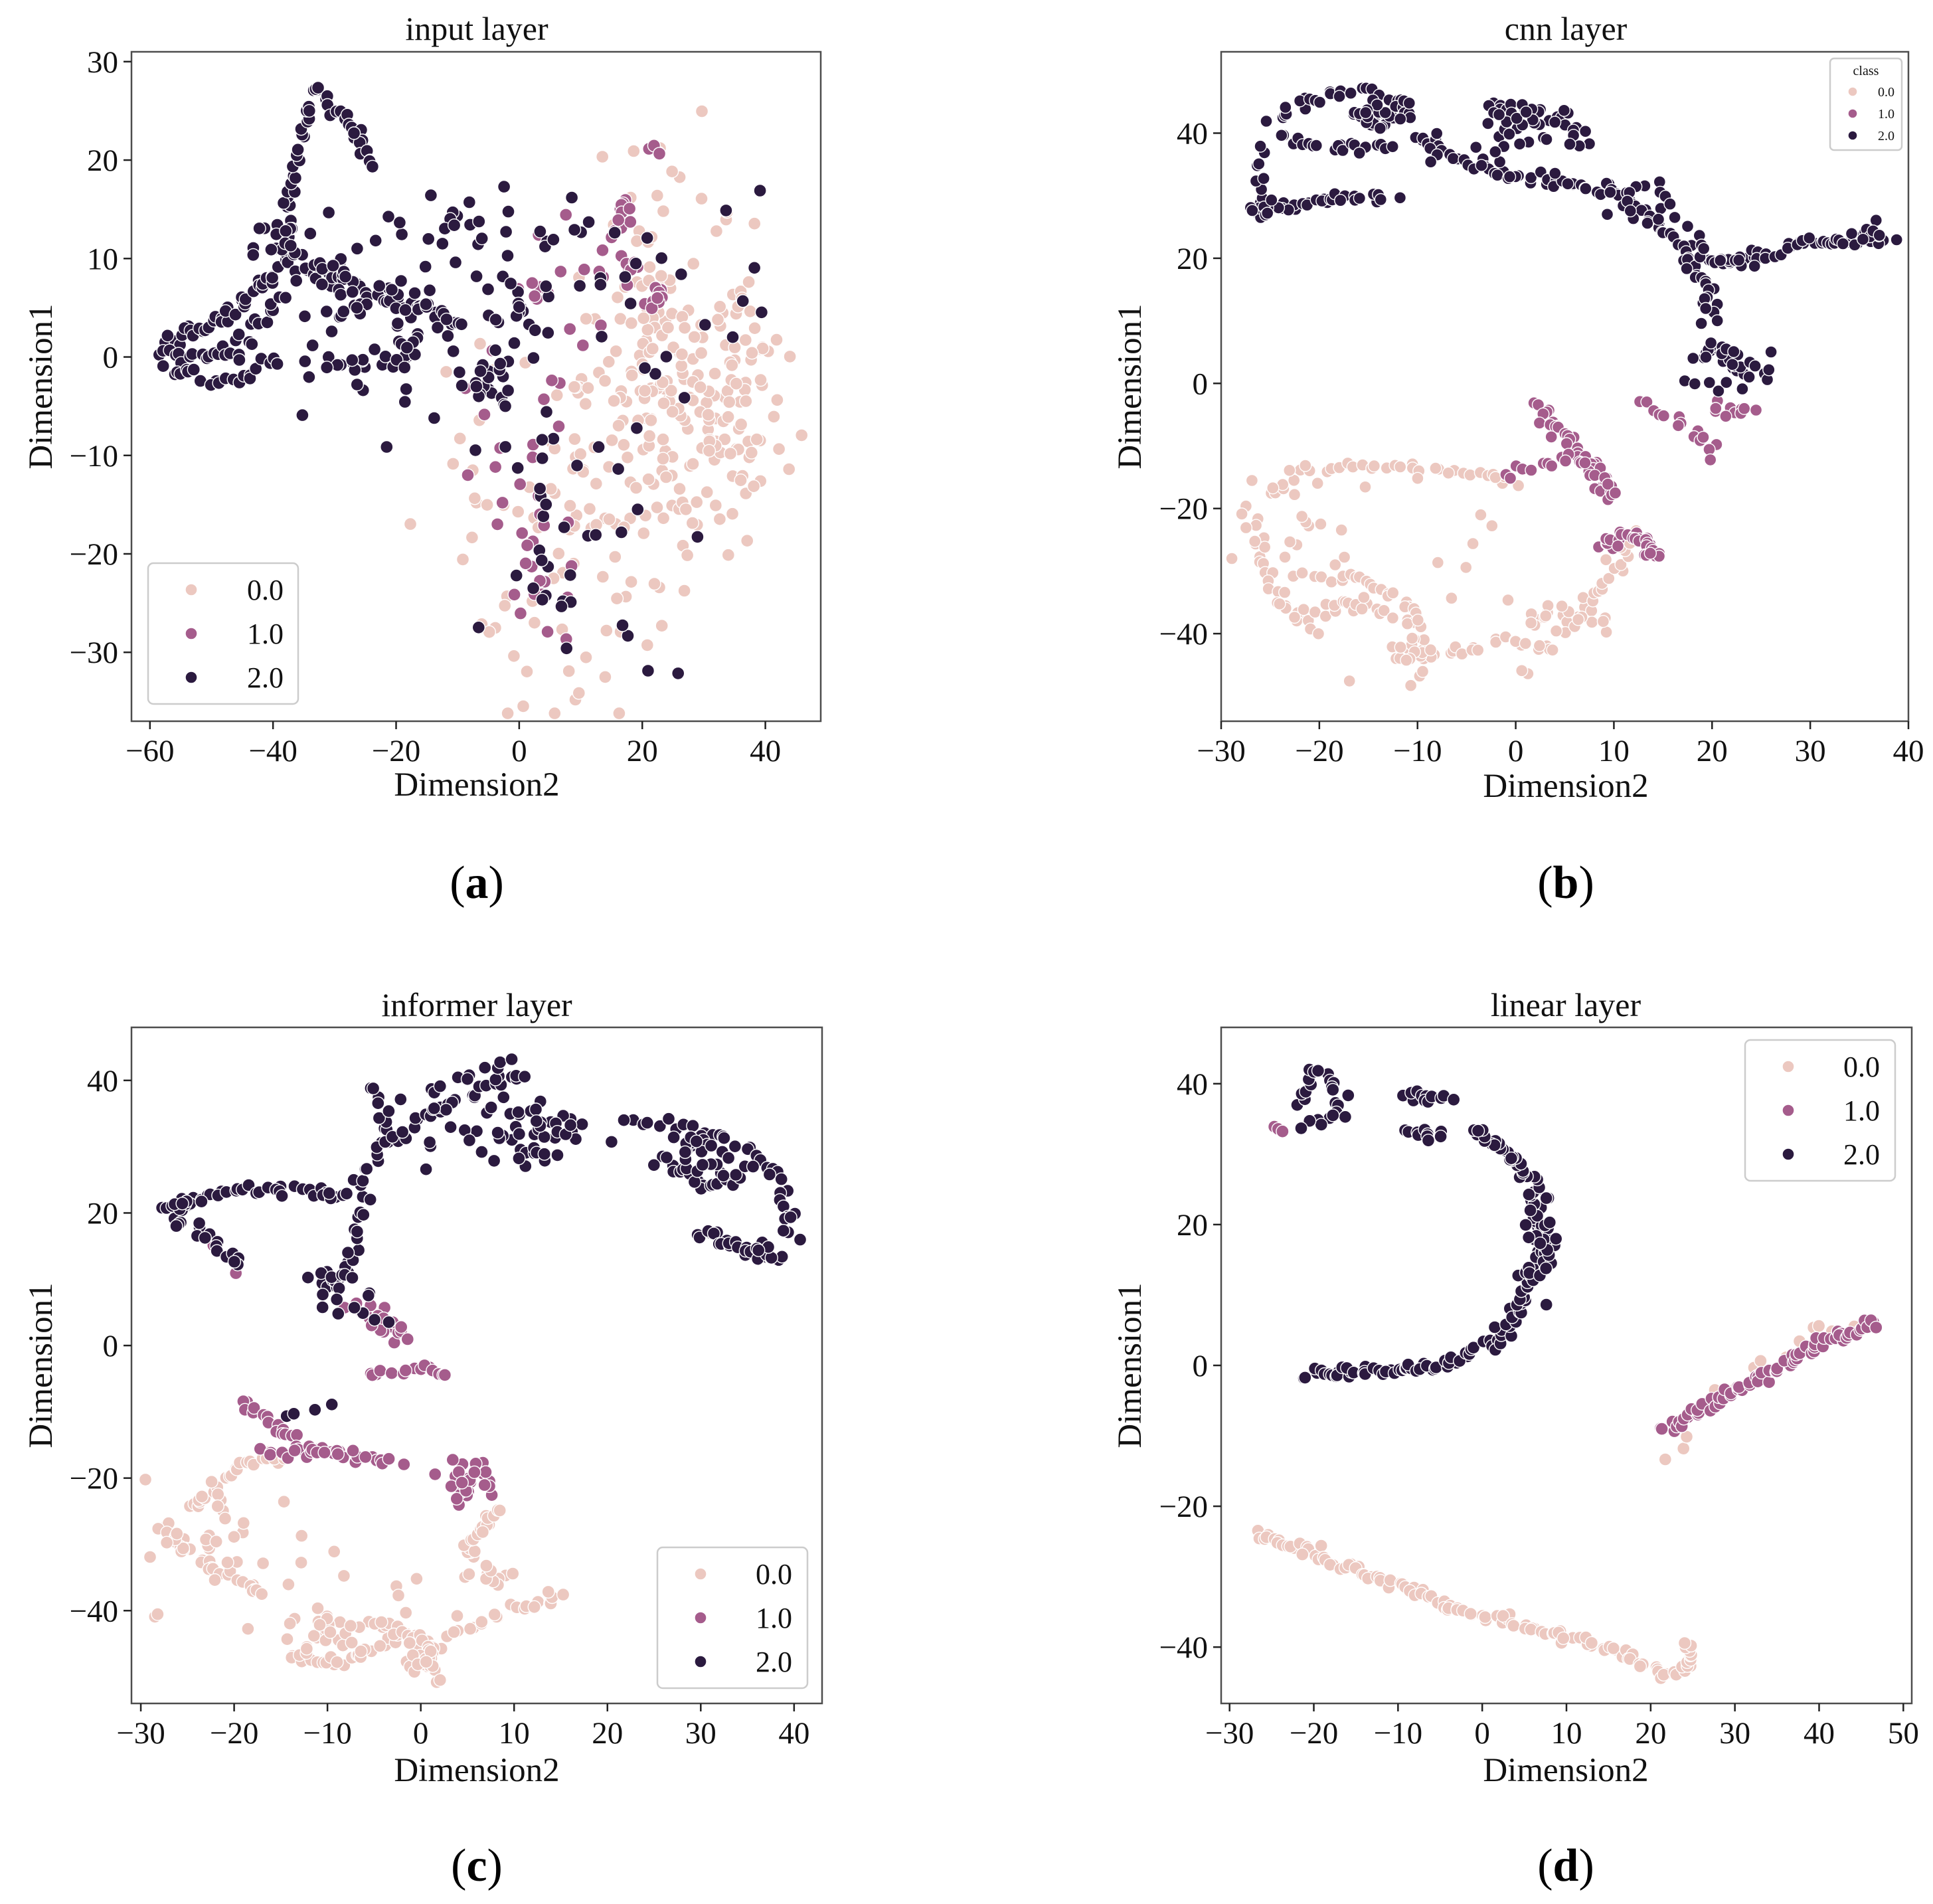 The width and height of the screenshot is (1933, 1904). Describe the element at coordinates (1861, 1067) in the screenshot. I see `chart-d-legend-label-0: 0.0` at that location.